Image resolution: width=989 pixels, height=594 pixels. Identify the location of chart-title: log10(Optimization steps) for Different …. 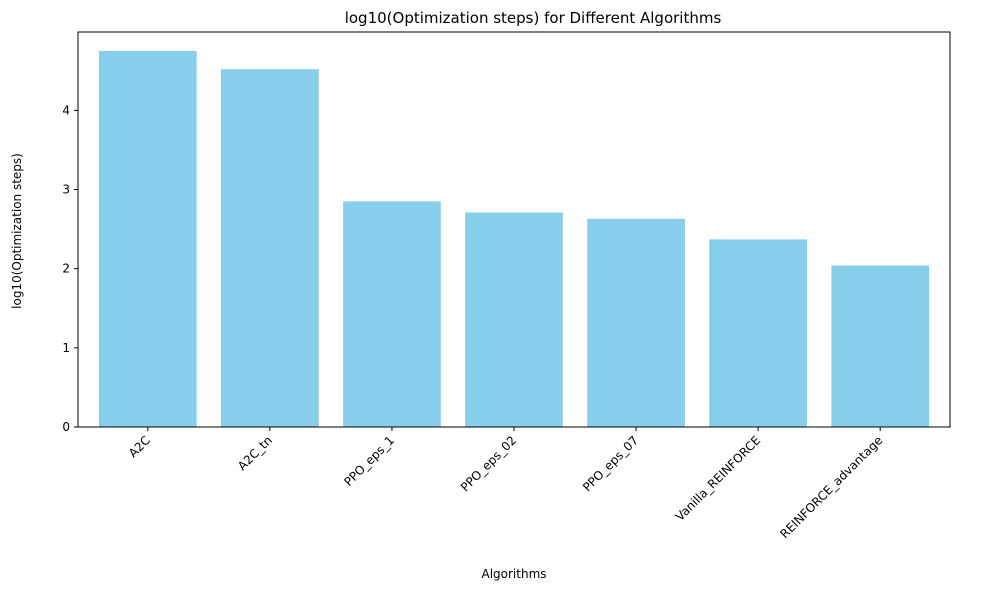
(533, 18).